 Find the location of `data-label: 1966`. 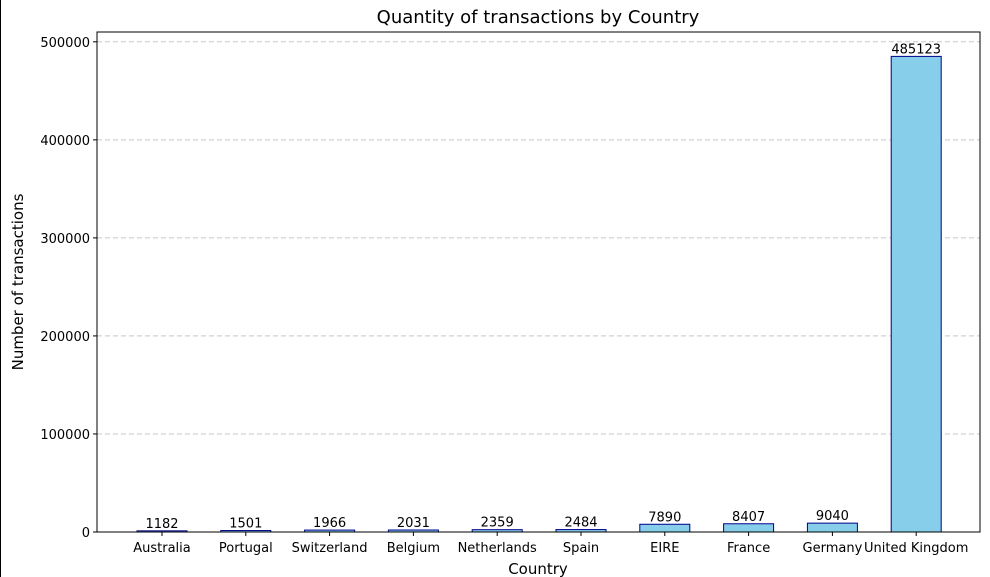

data-label: 1966 is located at coordinates (329, 523).